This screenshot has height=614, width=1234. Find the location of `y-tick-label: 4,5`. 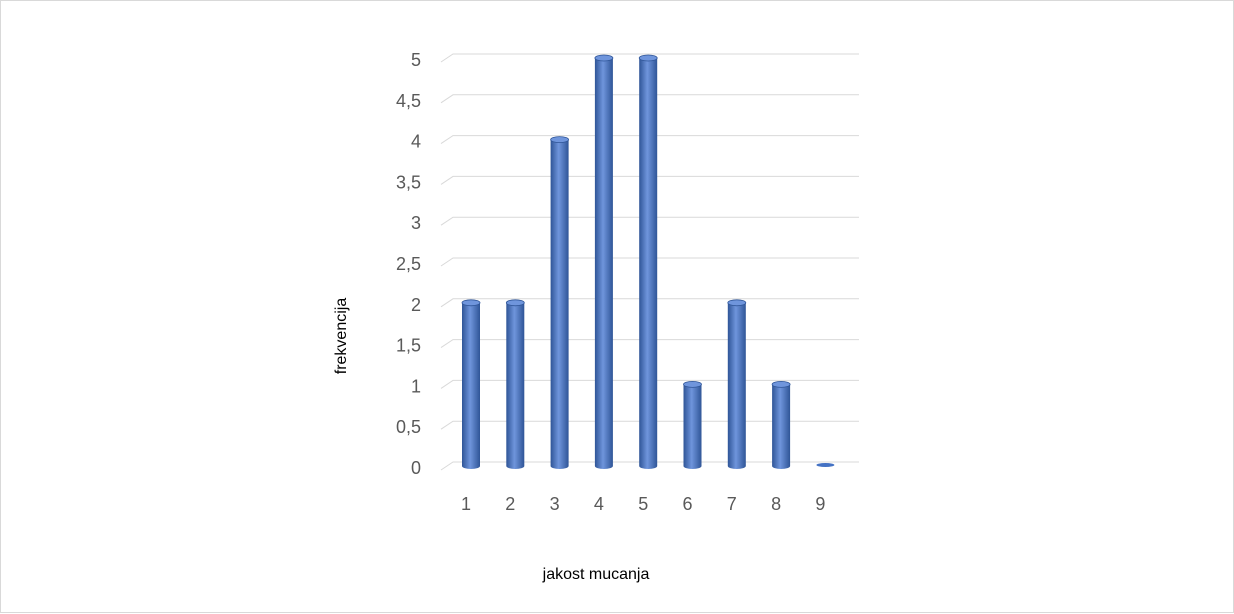

y-tick-label: 4,5 is located at coordinates (408, 101).